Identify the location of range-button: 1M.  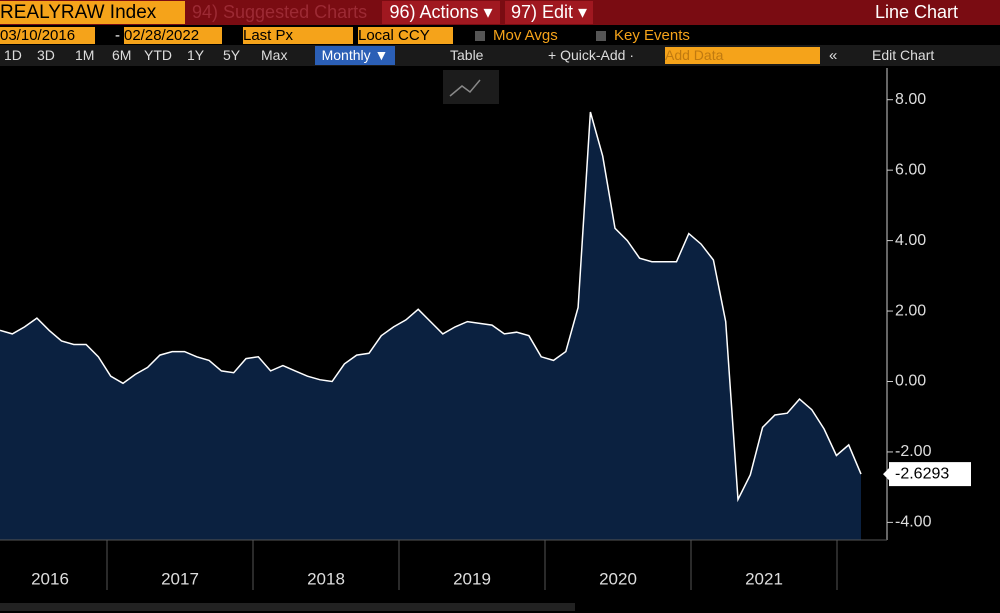
(85, 55).